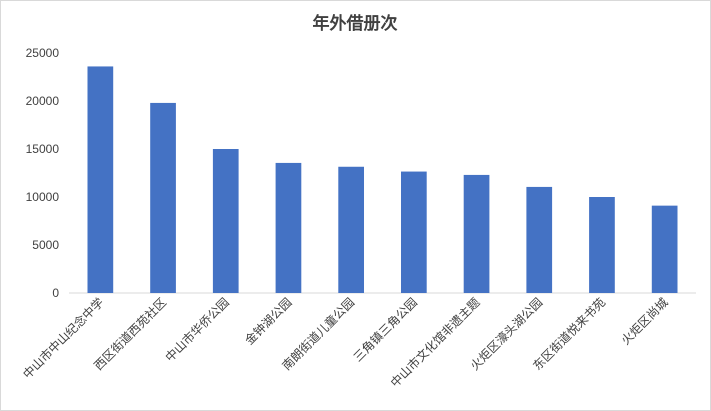  Describe the element at coordinates (43, 197) in the screenshot. I see `y-tick-label: 10000` at that location.